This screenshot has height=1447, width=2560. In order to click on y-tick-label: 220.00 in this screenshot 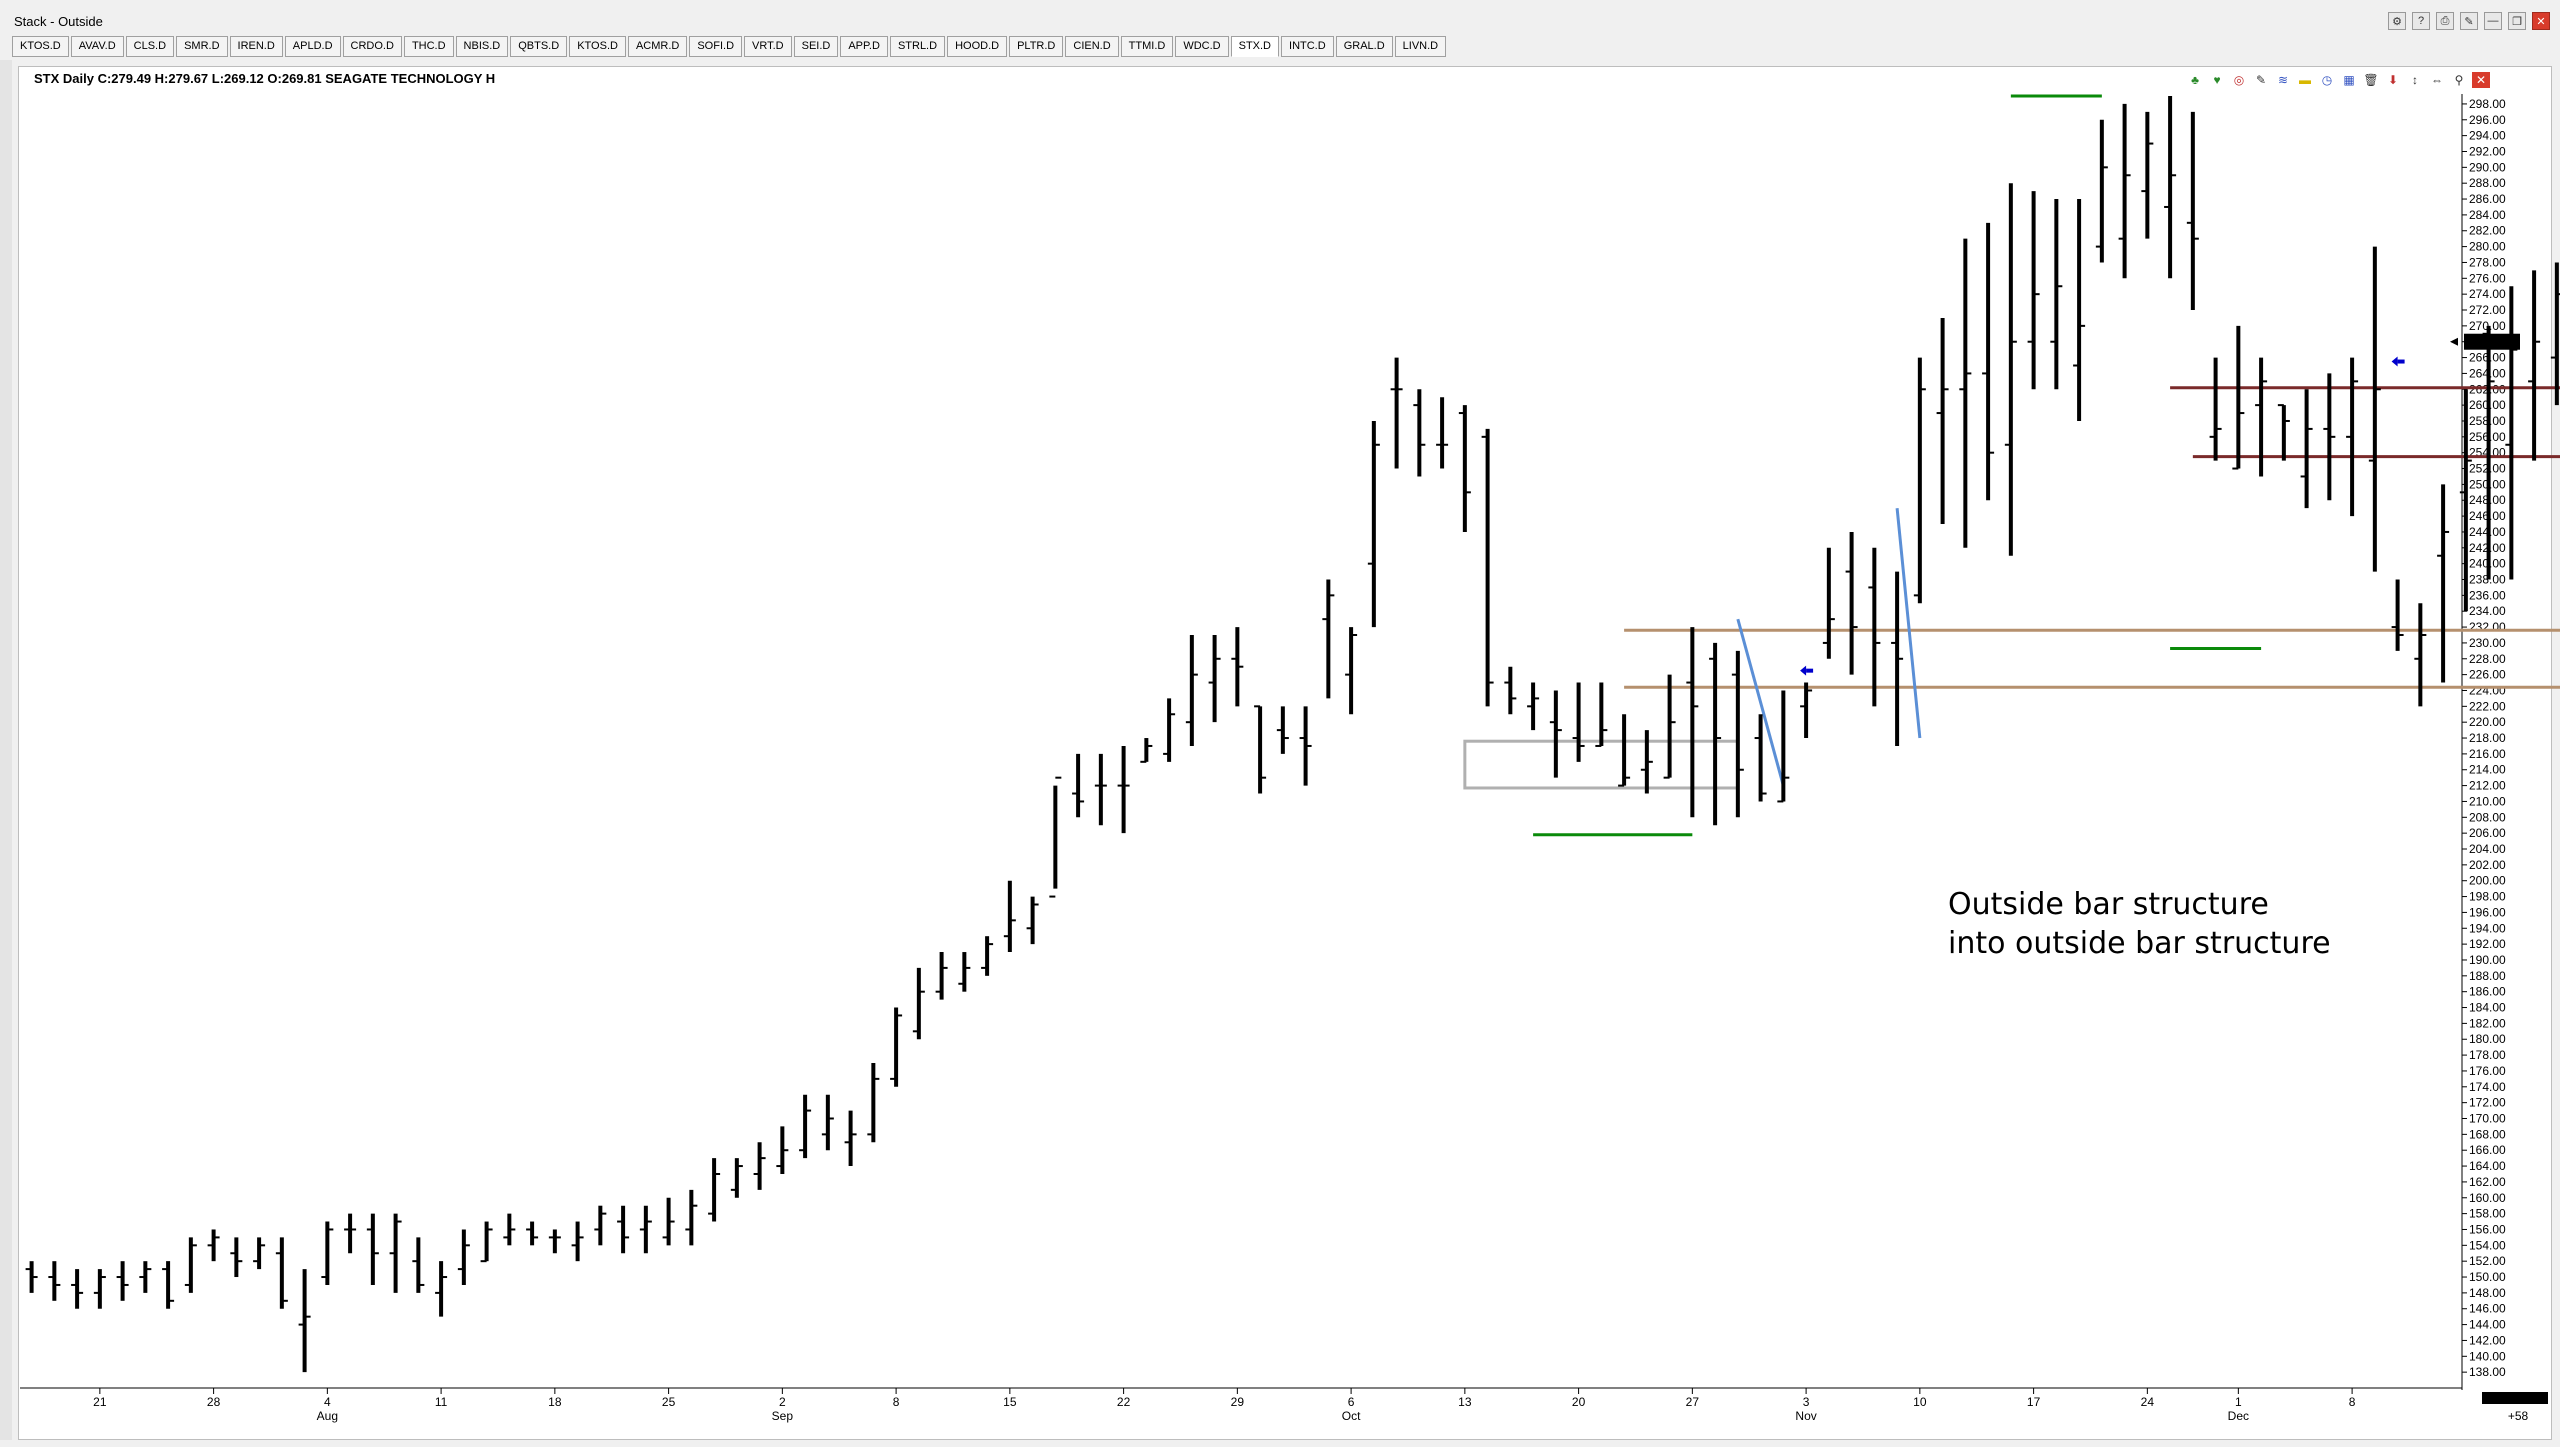, I will do `click(2487, 722)`.